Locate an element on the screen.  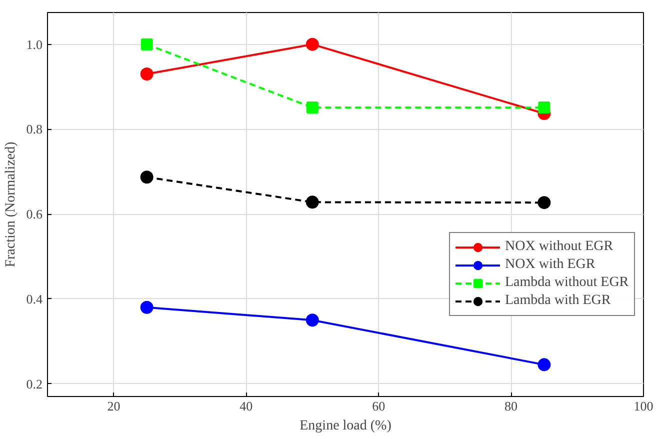
x-tick-label: 60 is located at coordinates (379, 406).